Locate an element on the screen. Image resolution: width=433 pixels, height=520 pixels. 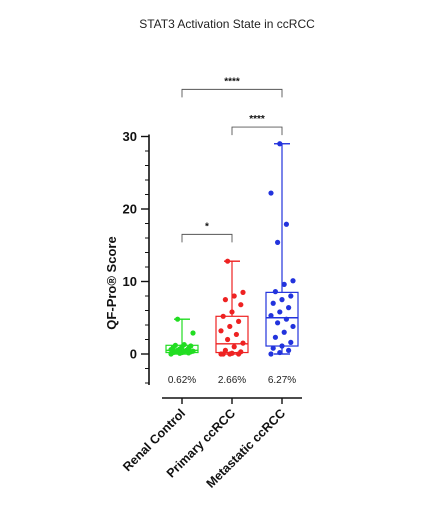
data-points is located at coordinates (232, 249).